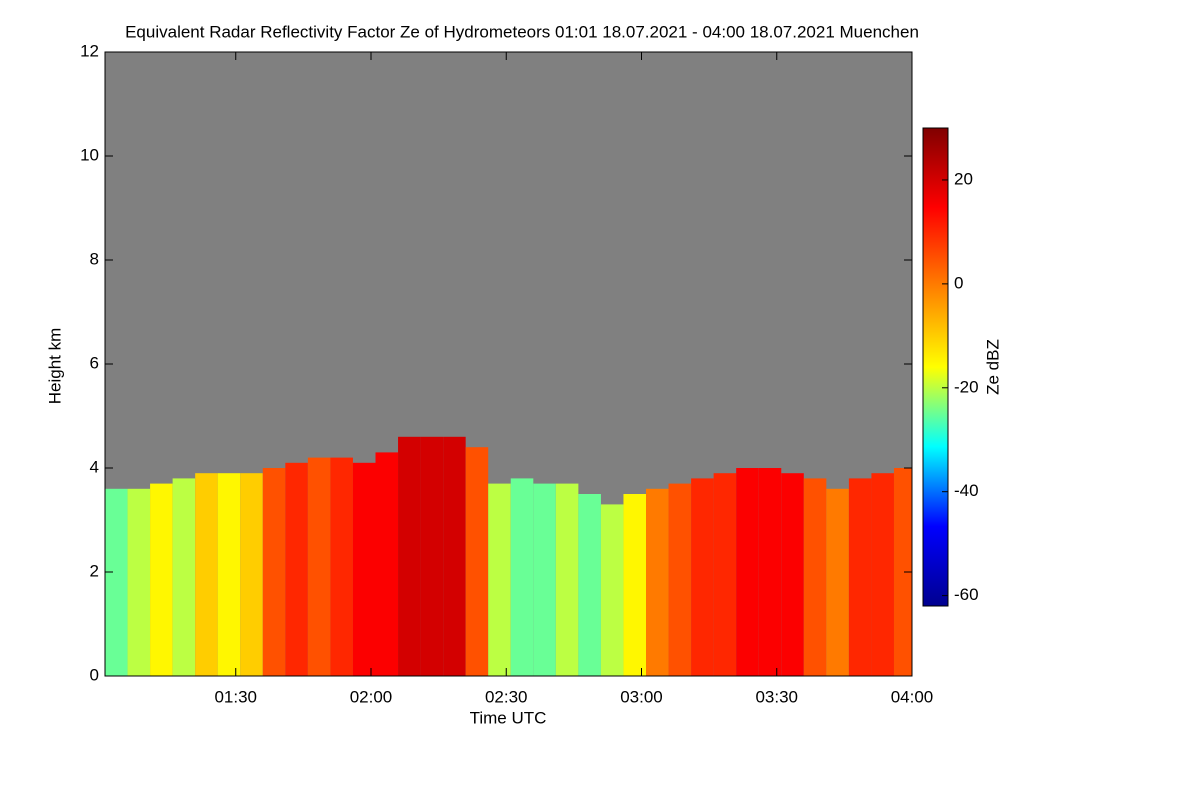  Describe the element at coordinates (94, 258) in the screenshot. I see `y-tick-label: 8` at that location.